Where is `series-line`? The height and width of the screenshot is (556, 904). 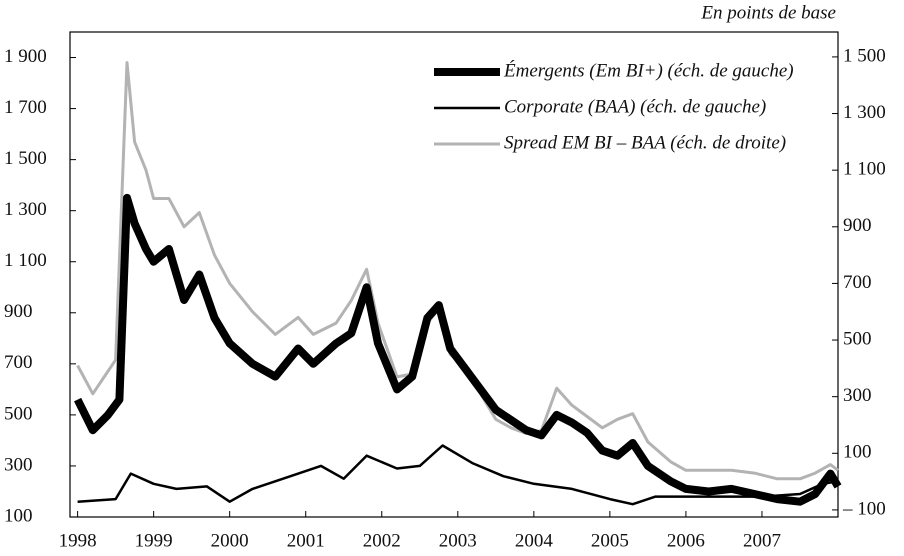
series-line is located at coordinates (458, 475).